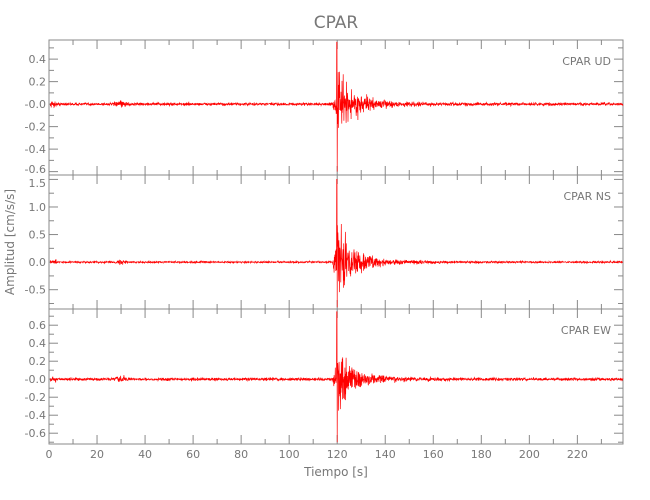  What do you see at coordinates (38, 183) in the screenshot?
I see `y-tick-label: 1.5` at bounding box center [38, 183].